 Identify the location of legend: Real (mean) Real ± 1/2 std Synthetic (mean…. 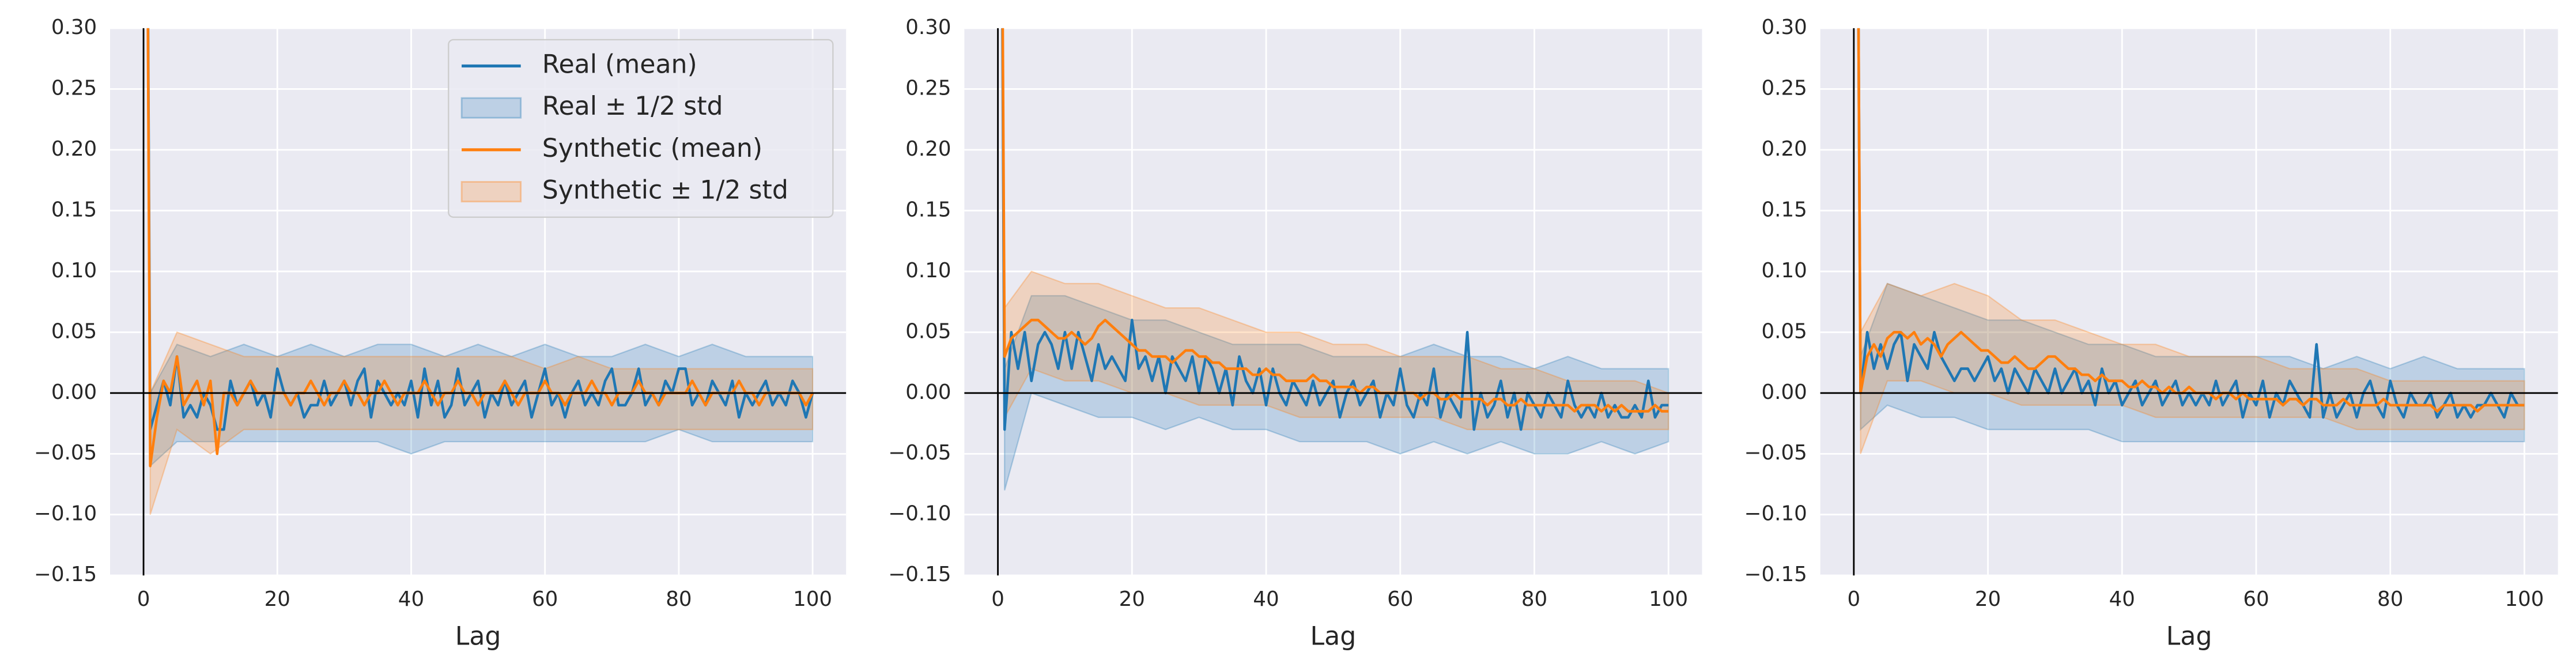
(641, 128).